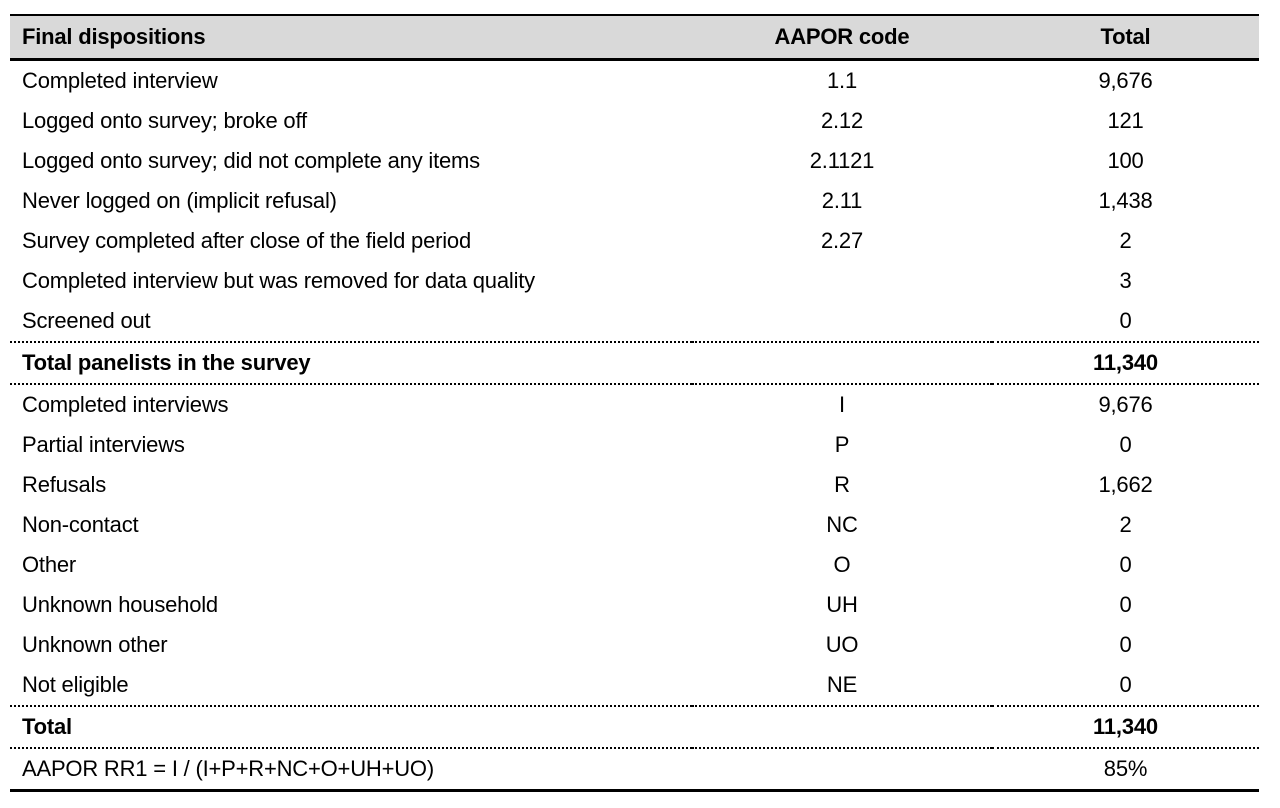 The height and width of the screenshot is (808, 1280). I want to click on total-cell: 100, so click(1125, 160).